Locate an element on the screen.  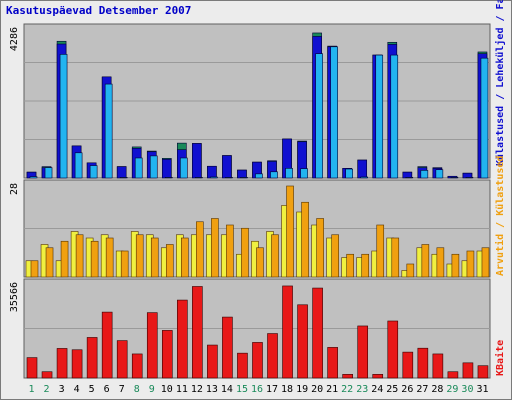
bar-p1-s3-d25 is located at coordinates (394, 116).